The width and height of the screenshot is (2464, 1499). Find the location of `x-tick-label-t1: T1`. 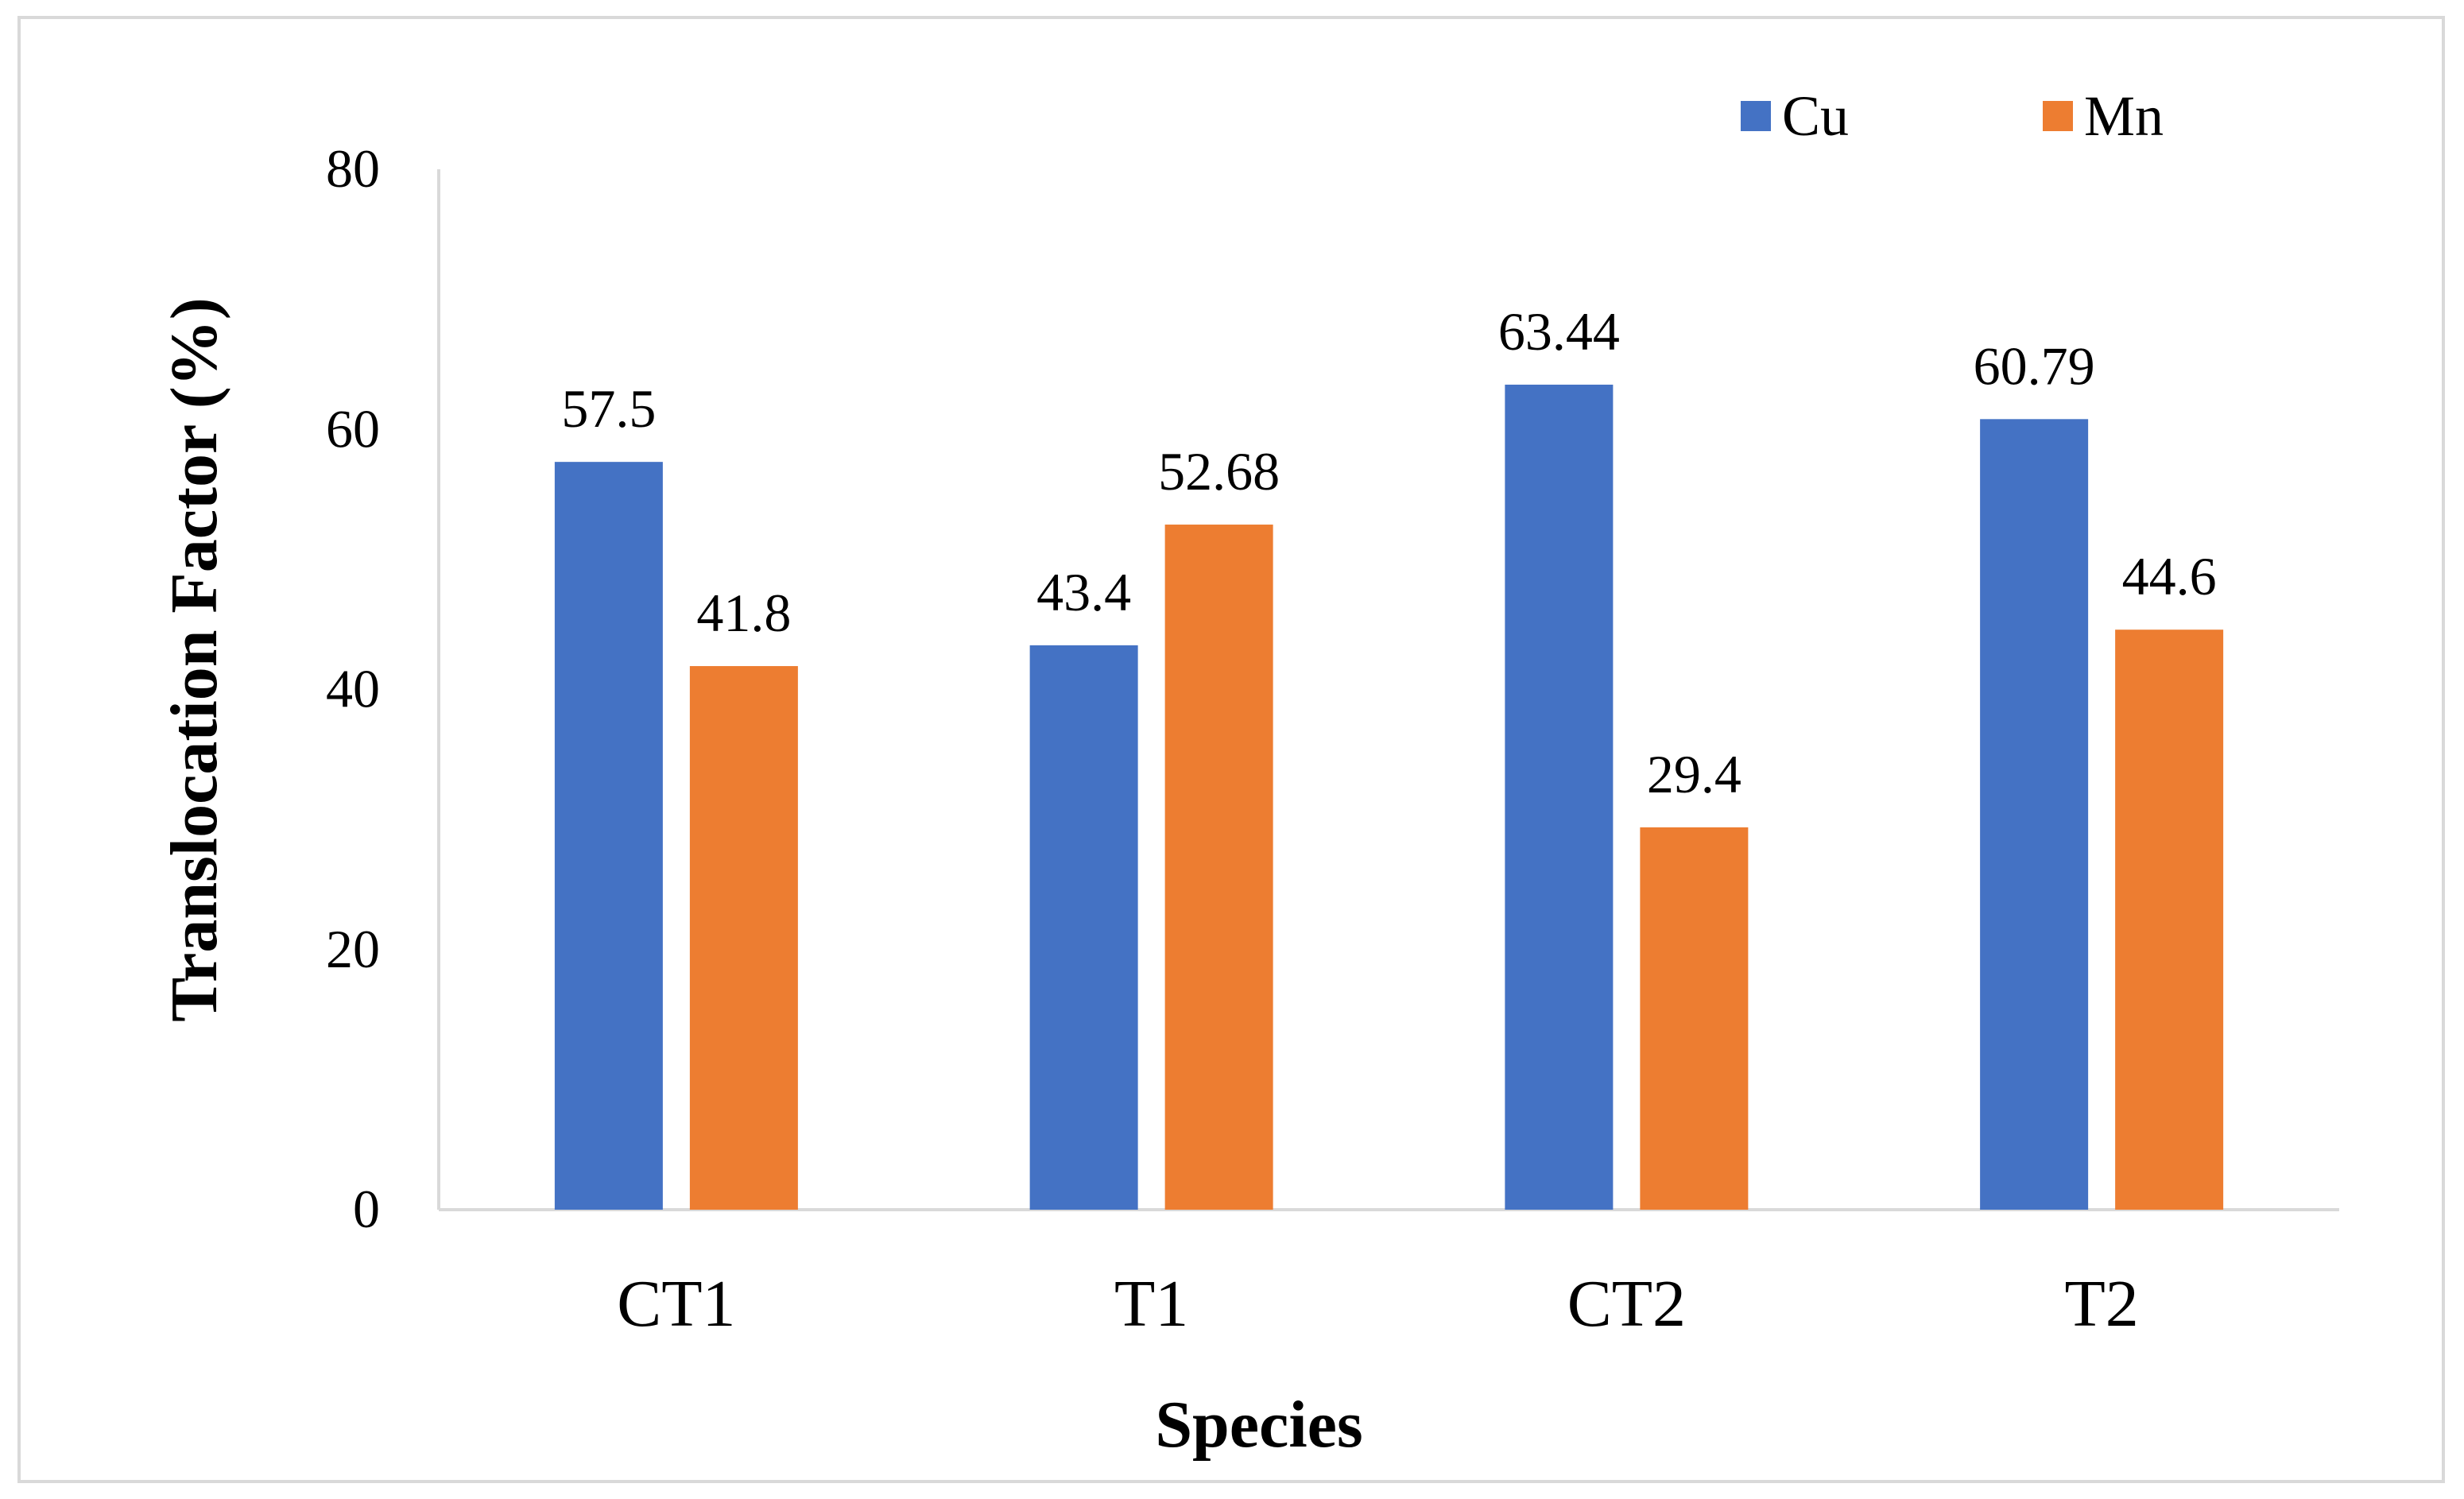

x-tick-label-t1: T1 is located at coordinates (1151, 1304).